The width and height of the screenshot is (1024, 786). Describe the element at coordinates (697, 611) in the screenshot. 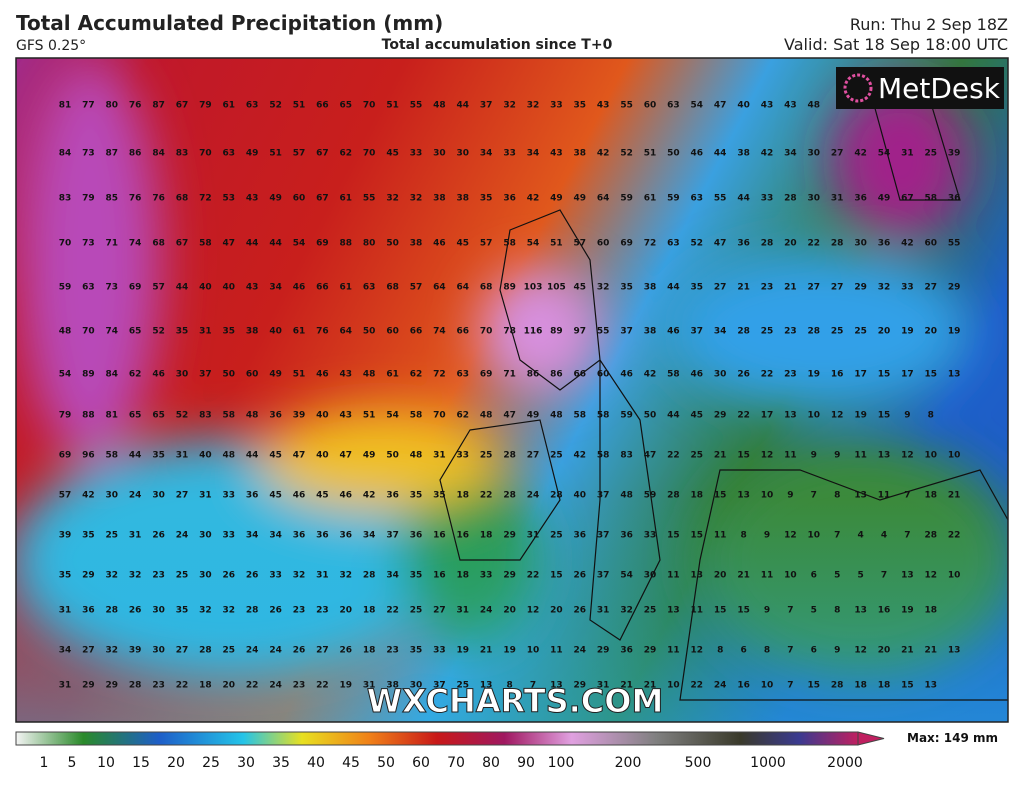

I see `grid-value: 11` at that location.